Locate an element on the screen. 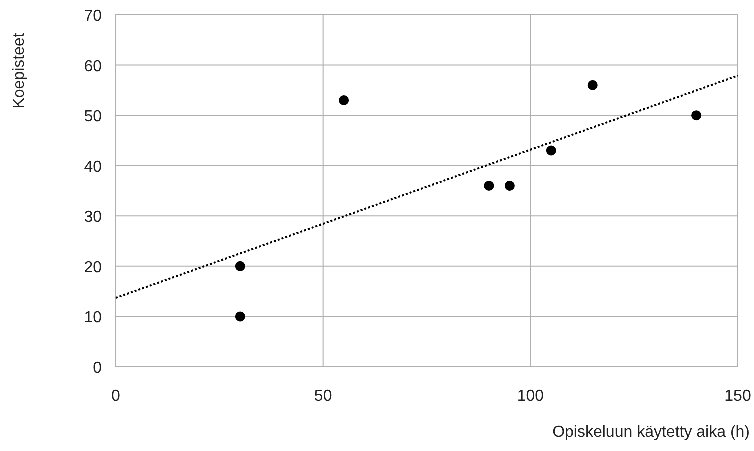 The width and height of the screenshot is (754, 451). x-tick-label: 50 is located at coordinates (323, 396).